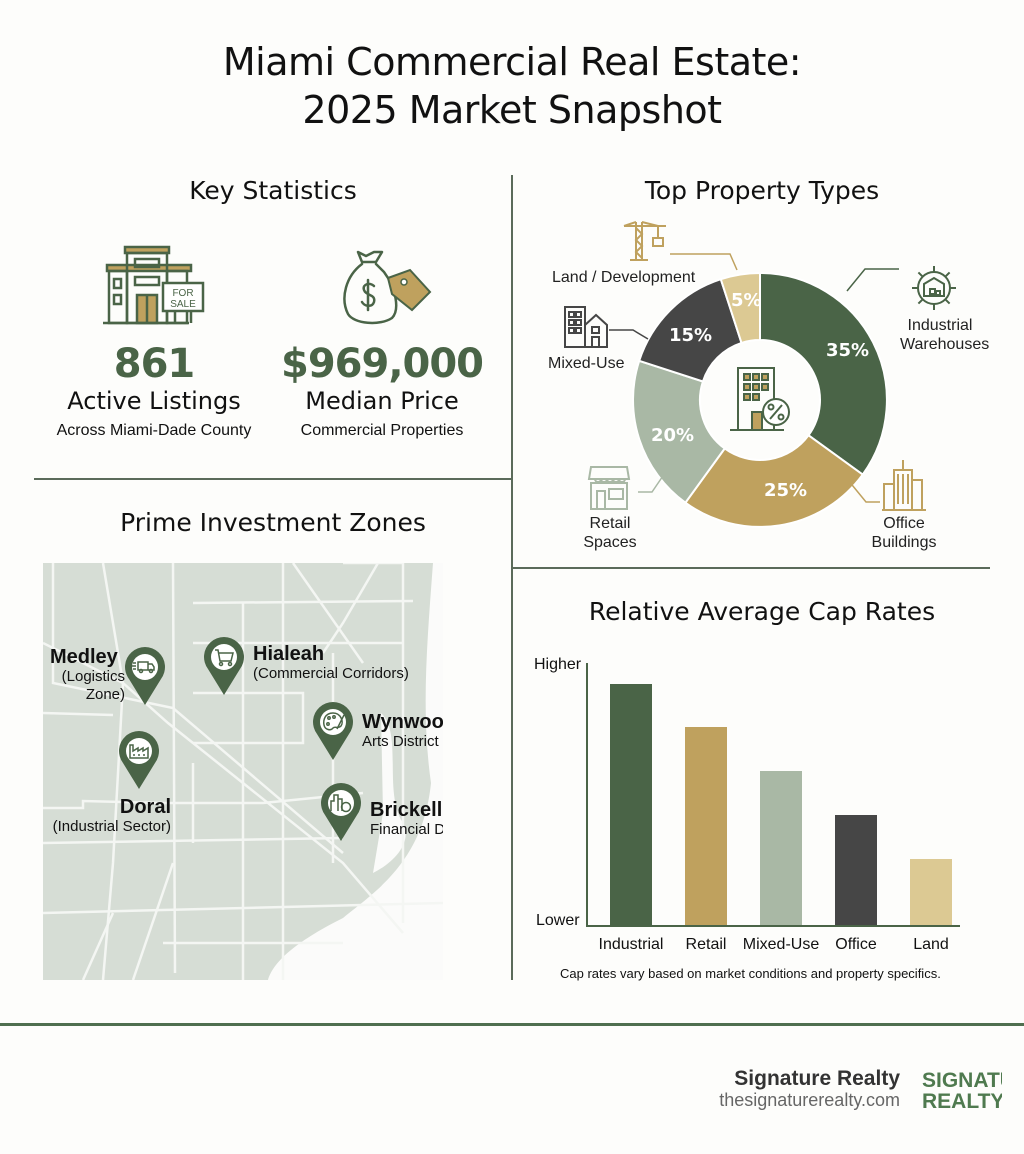  What do you see at coordinates (773, 926) in the screenshot?
I see `x-axis-line` at bounding box center [773, 926].